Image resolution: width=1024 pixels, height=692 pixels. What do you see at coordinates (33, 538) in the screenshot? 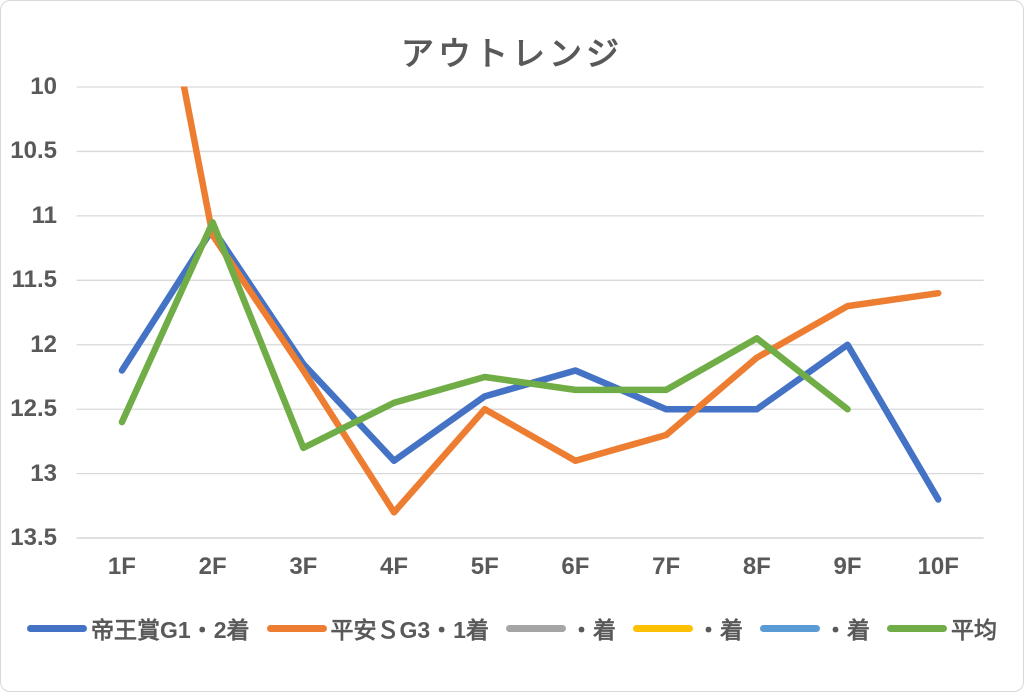
I see `y-axis-tick: 13.5` at bounding box center [33, 538].